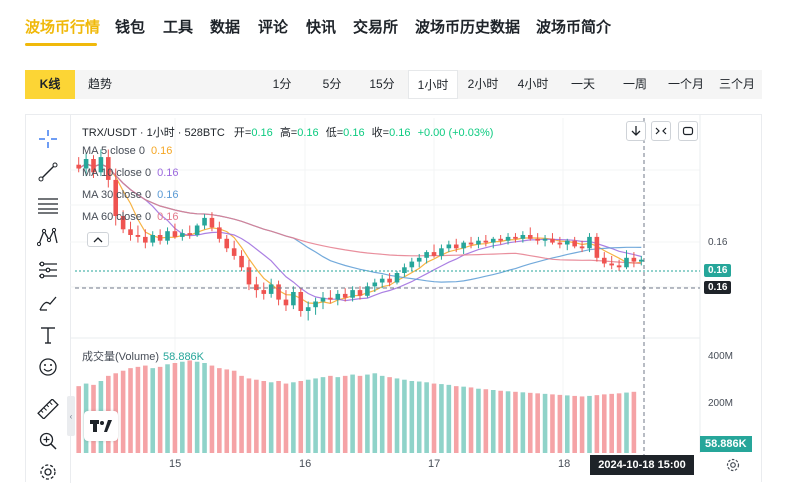 The image size is (787, 495). What do you see at coordinates (455, 133) in the screenshot?
I see `change-value: +0.00 (+0.03%)` at bounding box center [455, 133].